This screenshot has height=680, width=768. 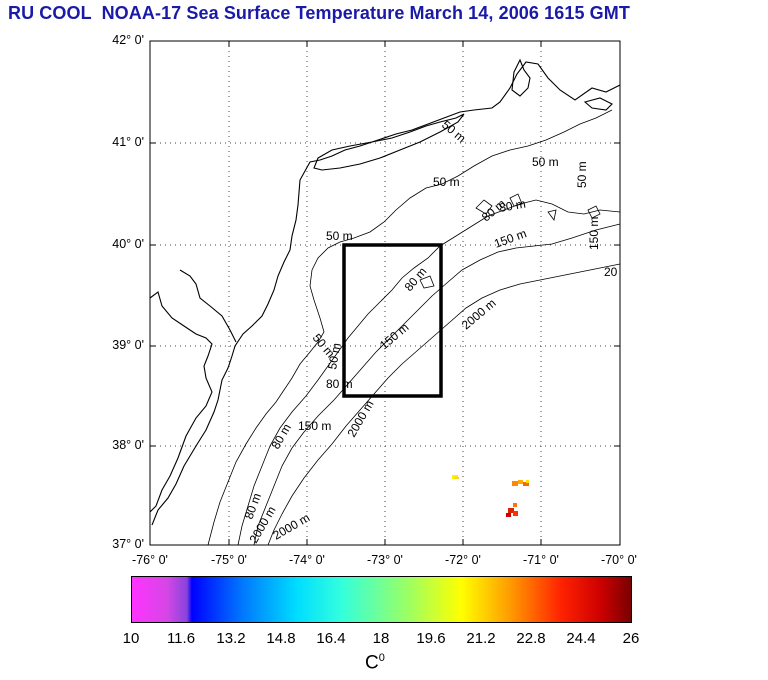 What do you see at coordinates (128, 40) in the screenshot?
I see `lat-label: 42° 0'` at bounding box center [128, 40].